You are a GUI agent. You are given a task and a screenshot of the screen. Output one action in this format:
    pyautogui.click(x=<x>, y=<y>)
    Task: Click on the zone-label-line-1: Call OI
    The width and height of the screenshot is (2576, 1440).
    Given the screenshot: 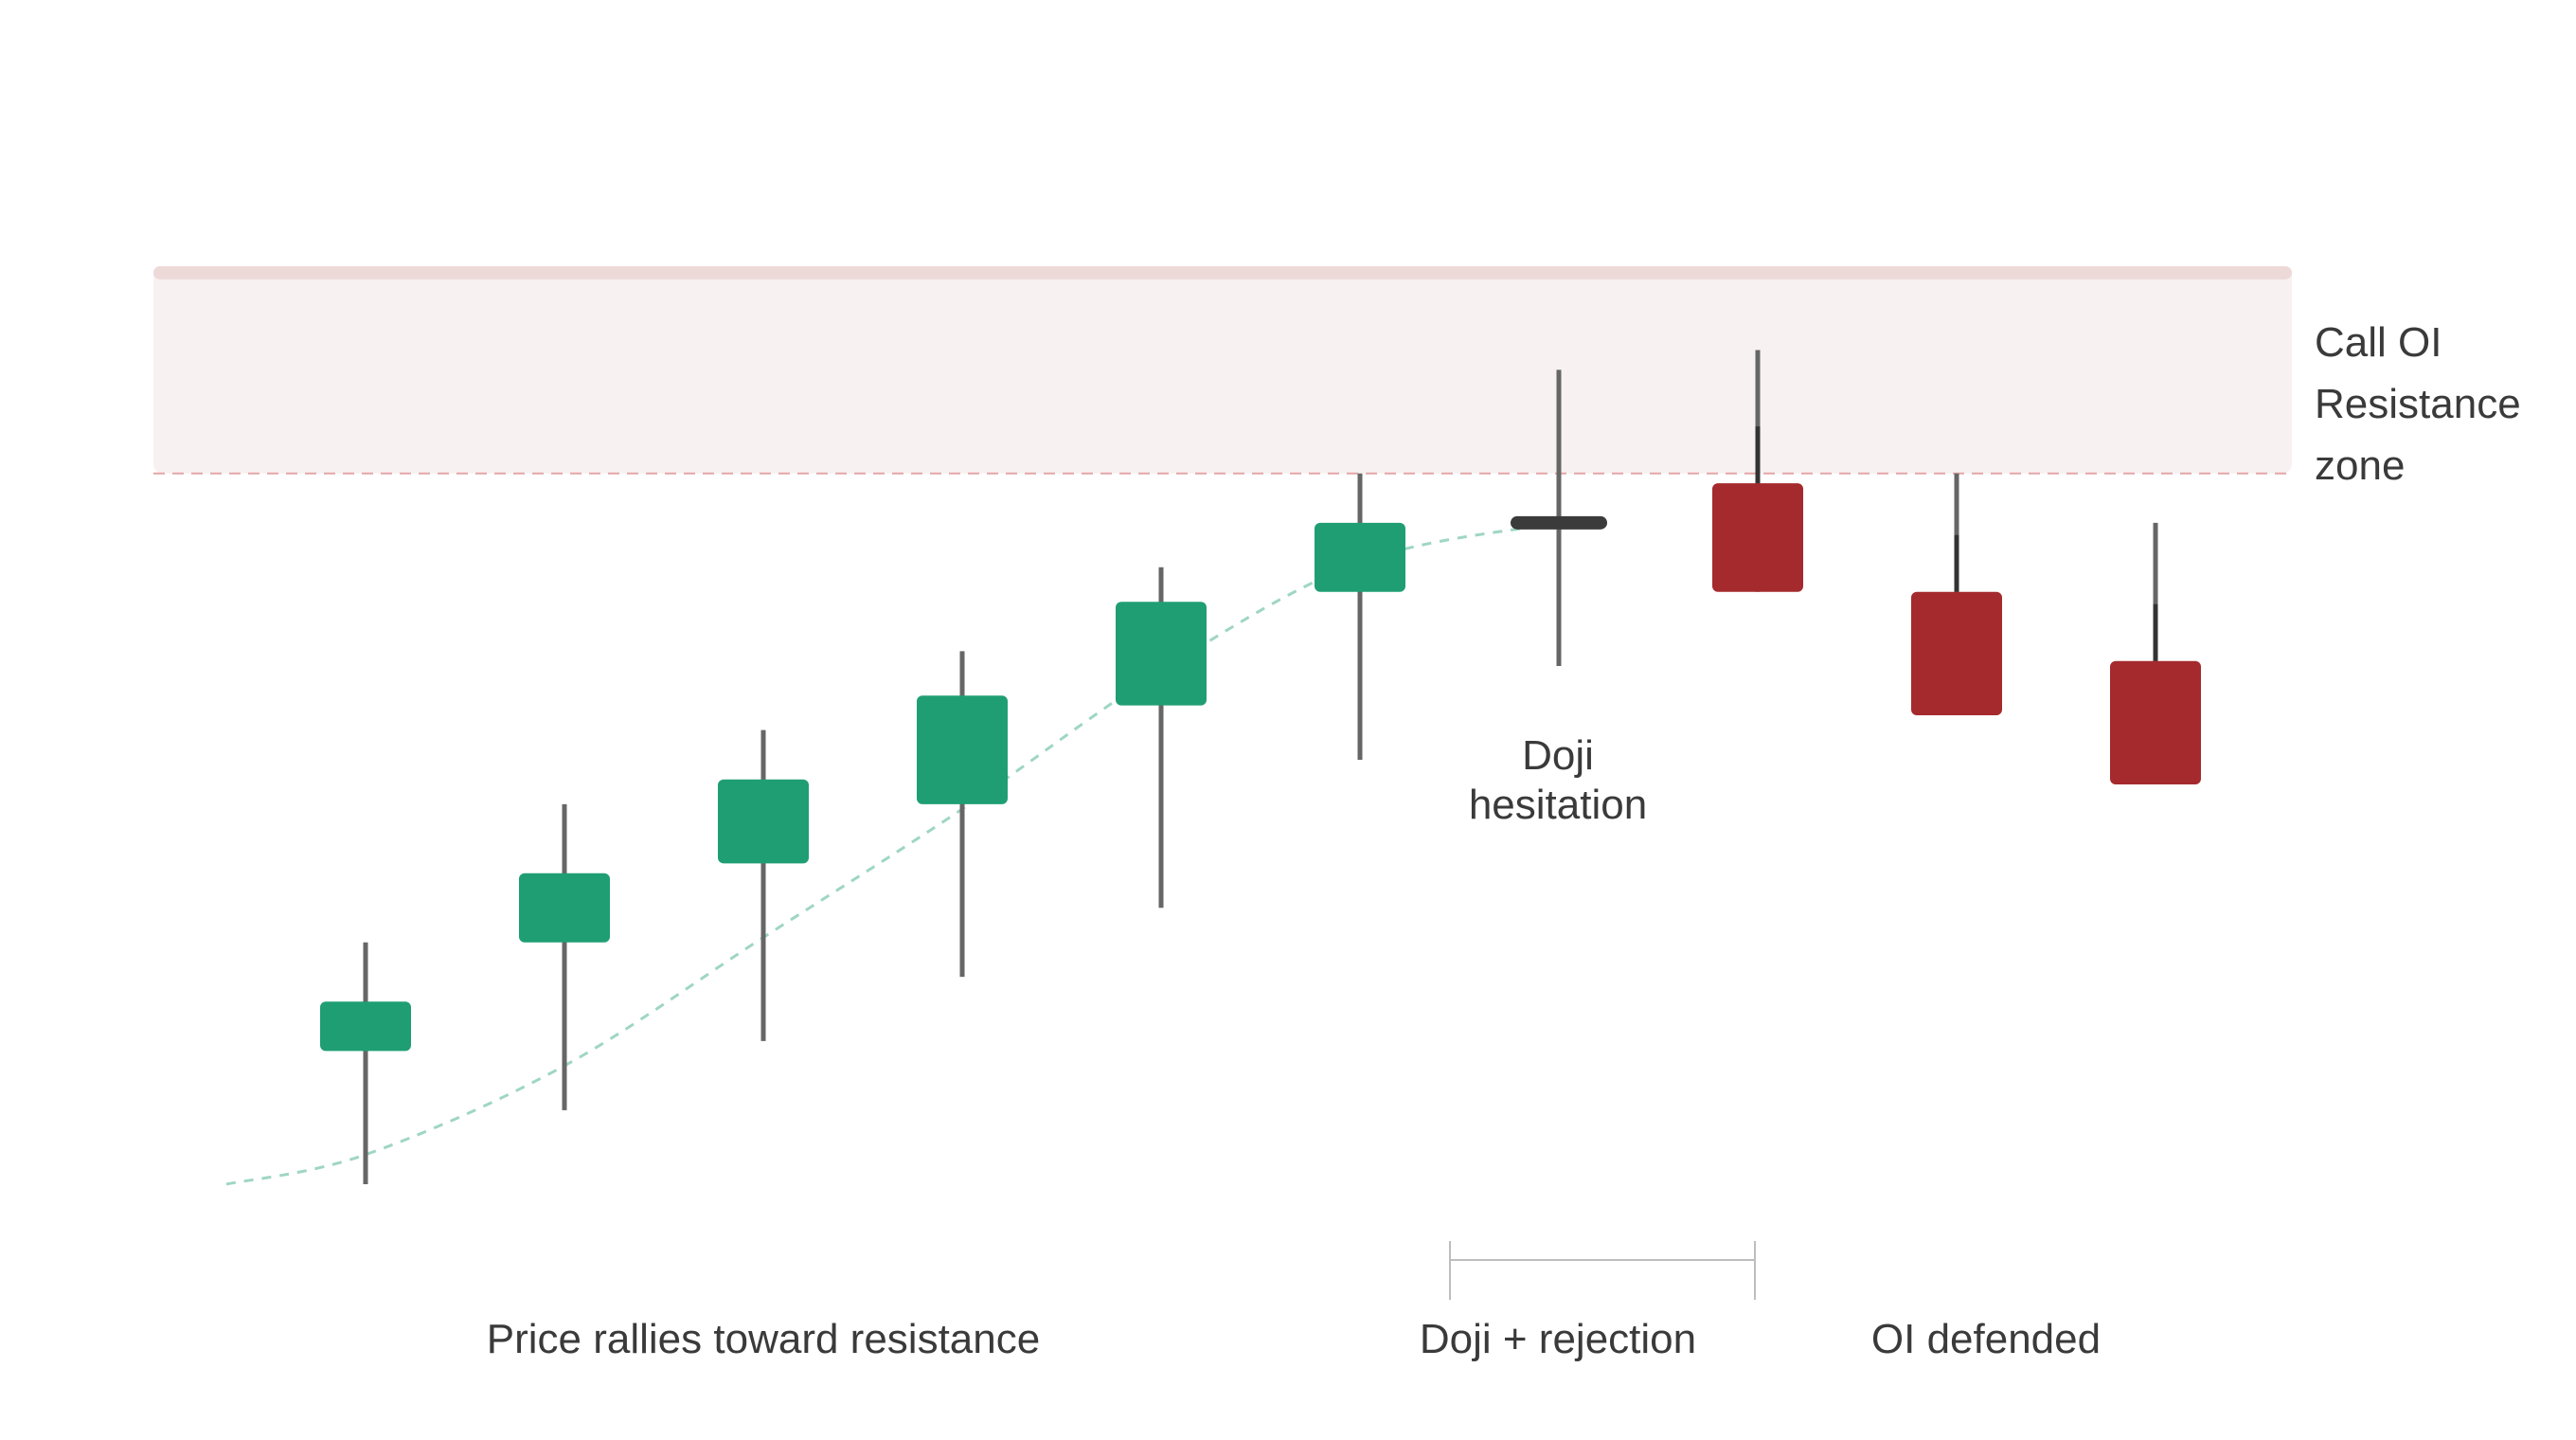 What is the action you would take?
    pyautogui.click(x=2378, y=342)
    